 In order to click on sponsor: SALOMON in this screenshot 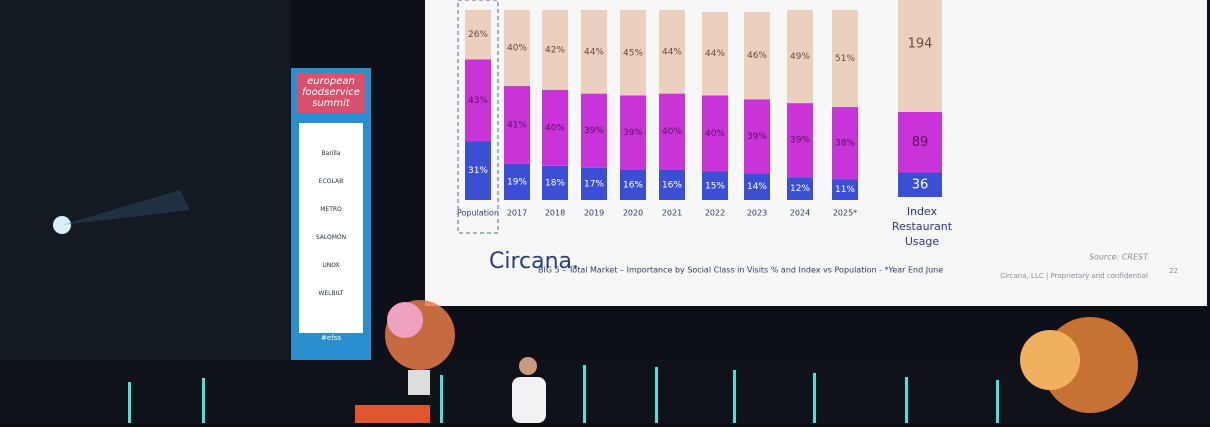, I will do `click(331, 237)`.